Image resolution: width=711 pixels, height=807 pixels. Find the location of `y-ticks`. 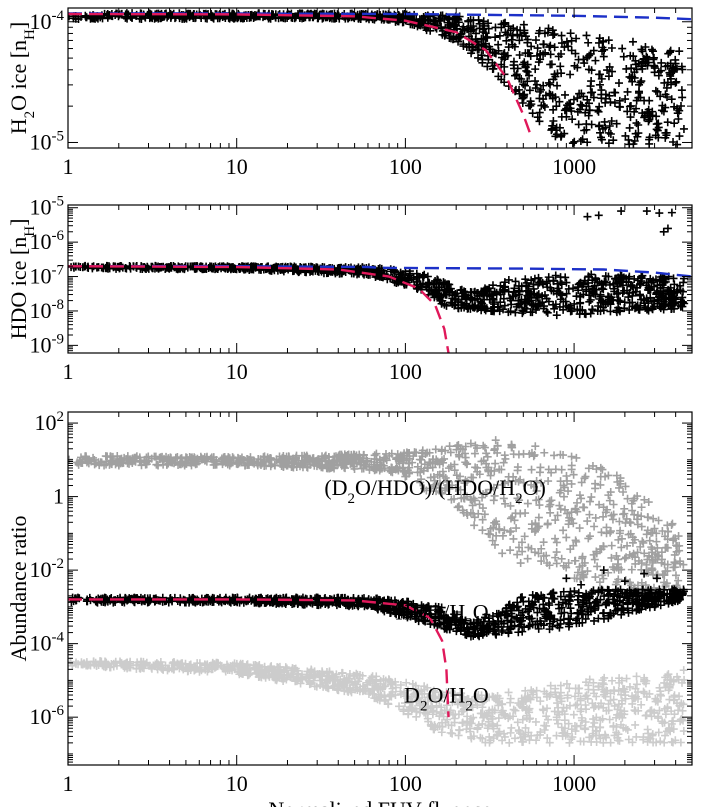

y-ticks is located at coordinates (380, 85).